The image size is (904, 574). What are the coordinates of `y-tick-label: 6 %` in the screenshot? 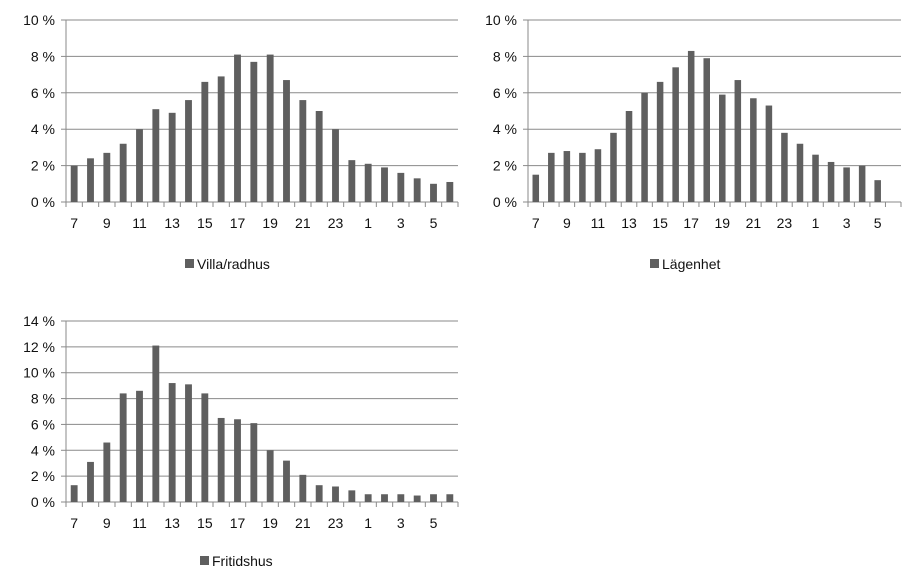 It's located at (505, 93).